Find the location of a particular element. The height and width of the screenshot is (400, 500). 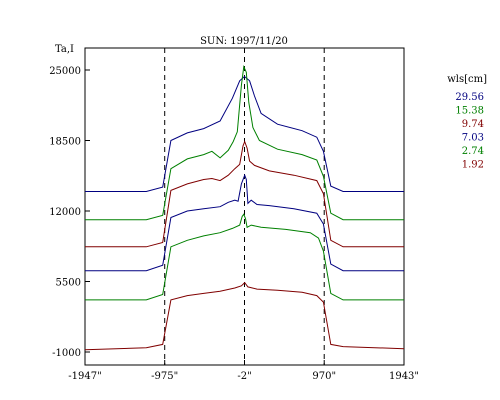

legend-entry-15-38: 15.38 is located at coordinates (469, 111).